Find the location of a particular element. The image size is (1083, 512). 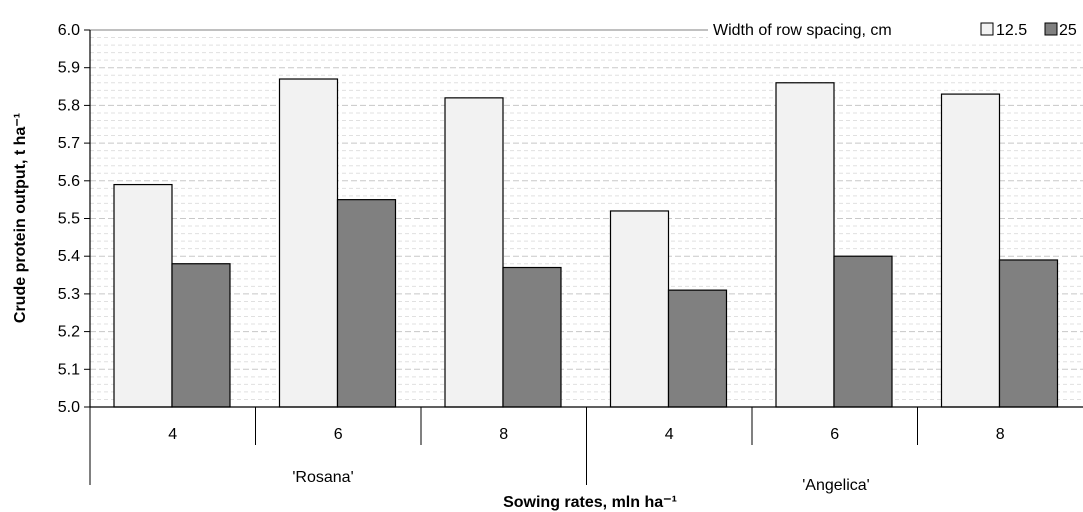

legend-label-25: 25 is located at coordinates (1068, 30).